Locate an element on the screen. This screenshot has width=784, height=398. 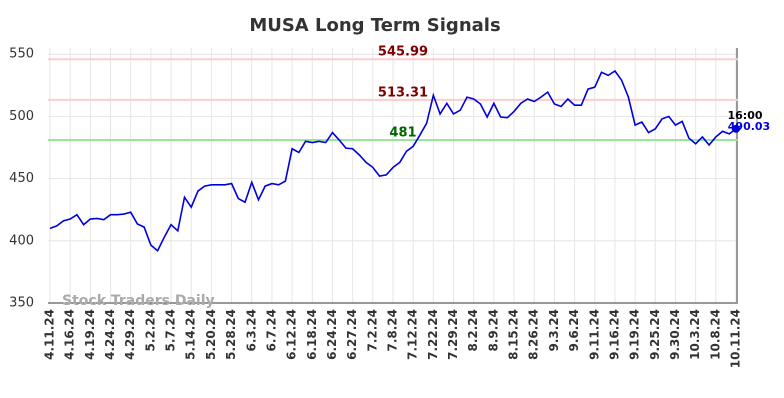
x-tick-label: 8.26.24 is located at coordinates (534, 334).